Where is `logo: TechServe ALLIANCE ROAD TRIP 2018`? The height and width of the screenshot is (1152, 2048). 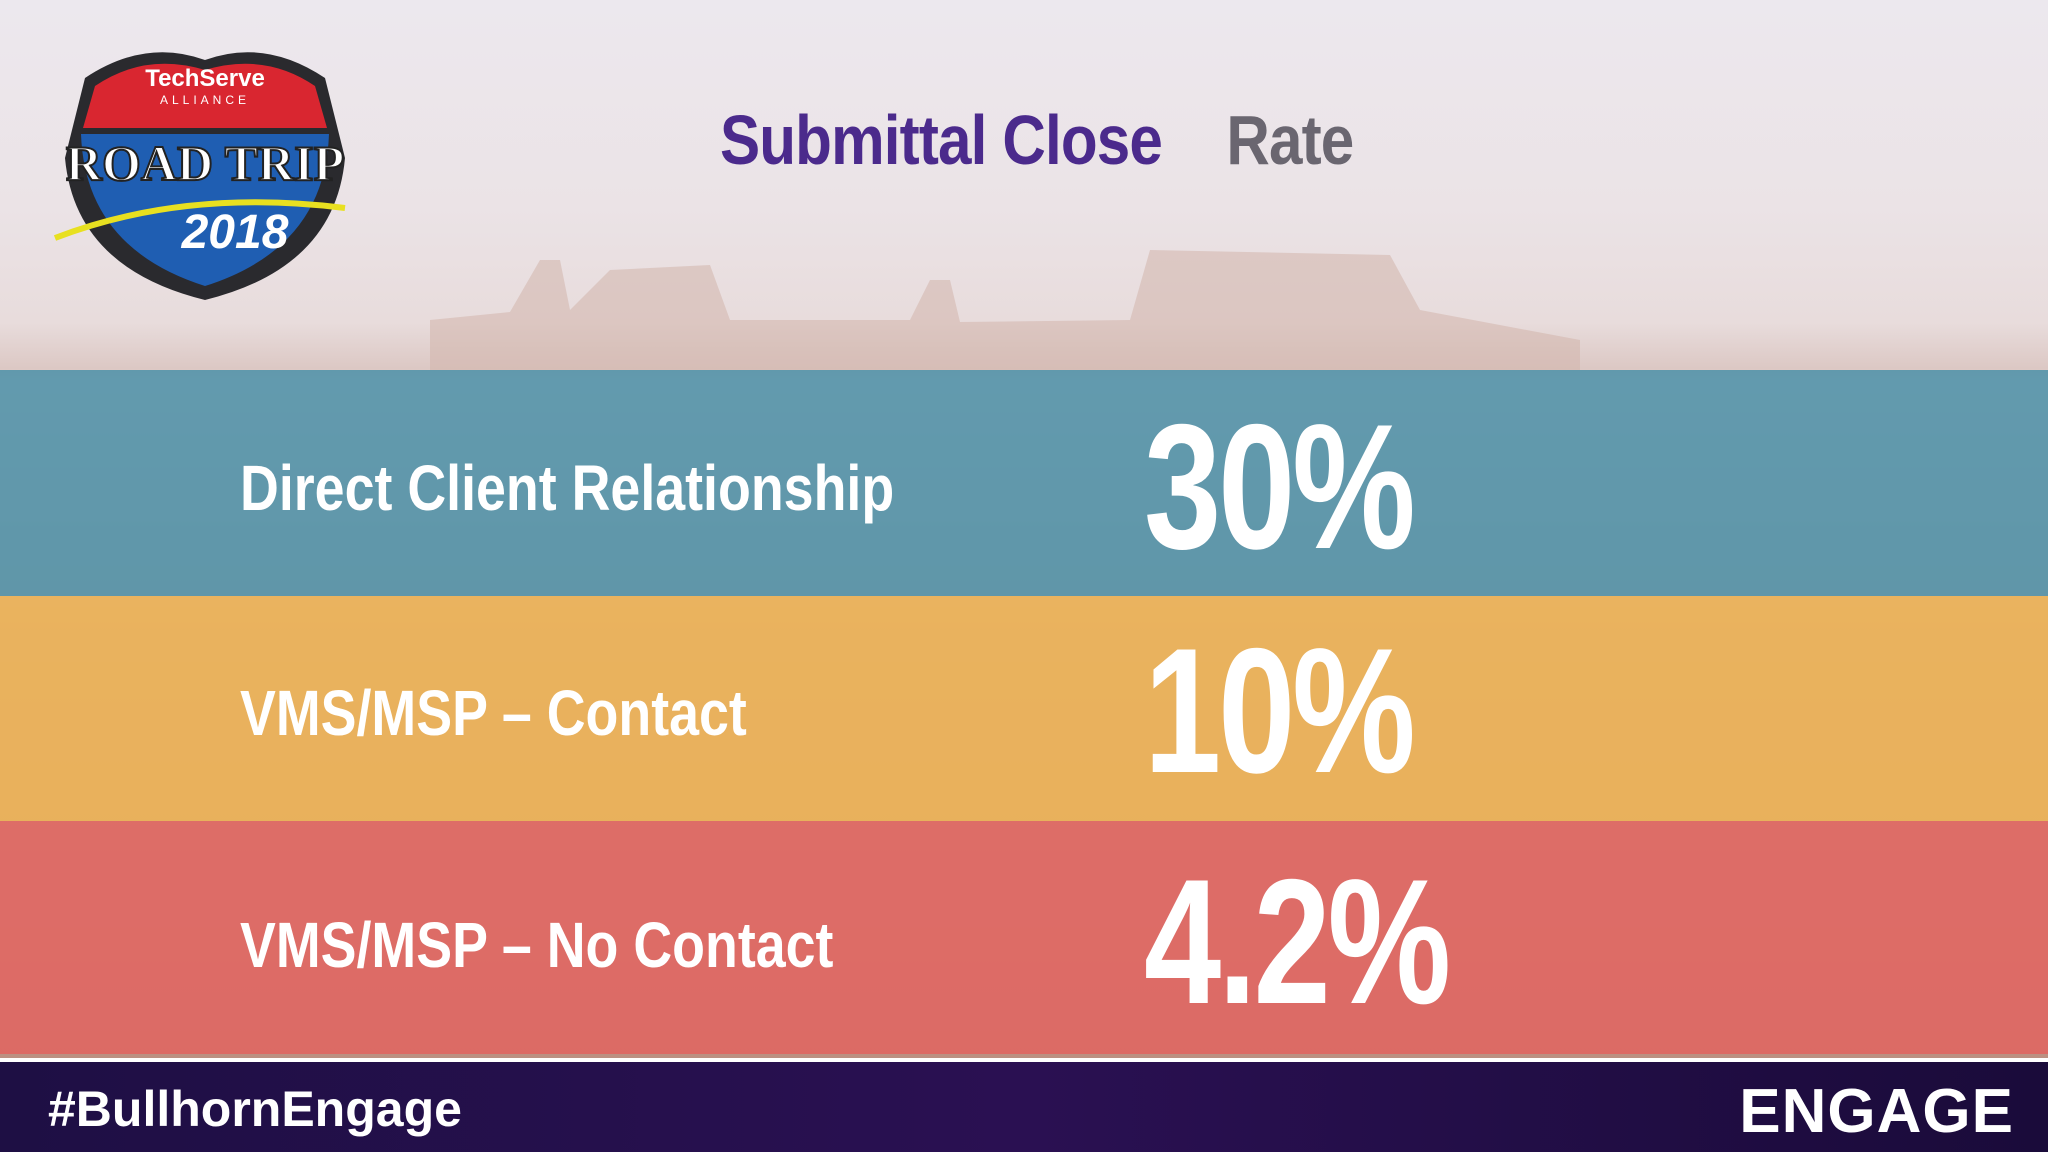 logo: TechServe ALLIANCE ROAD TRIP 2018 is located at coordinates (199, 176).